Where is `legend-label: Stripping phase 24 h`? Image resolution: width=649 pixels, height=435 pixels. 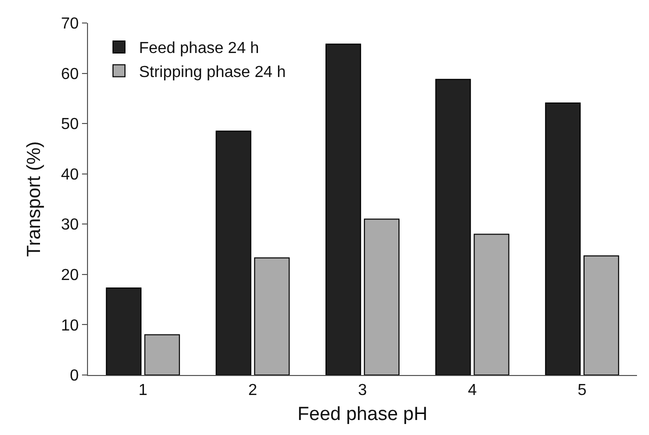
legend-label: Stripping phase 24 h is located at coordinates (212, 72).